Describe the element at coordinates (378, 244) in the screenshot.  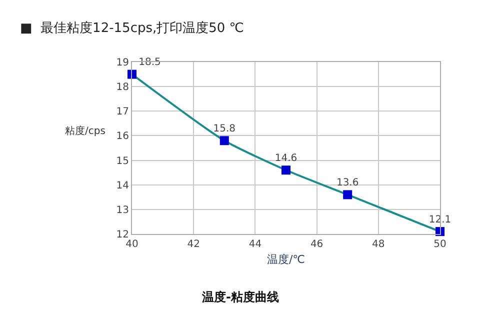
I see `x-tick-label: 48` at that location.